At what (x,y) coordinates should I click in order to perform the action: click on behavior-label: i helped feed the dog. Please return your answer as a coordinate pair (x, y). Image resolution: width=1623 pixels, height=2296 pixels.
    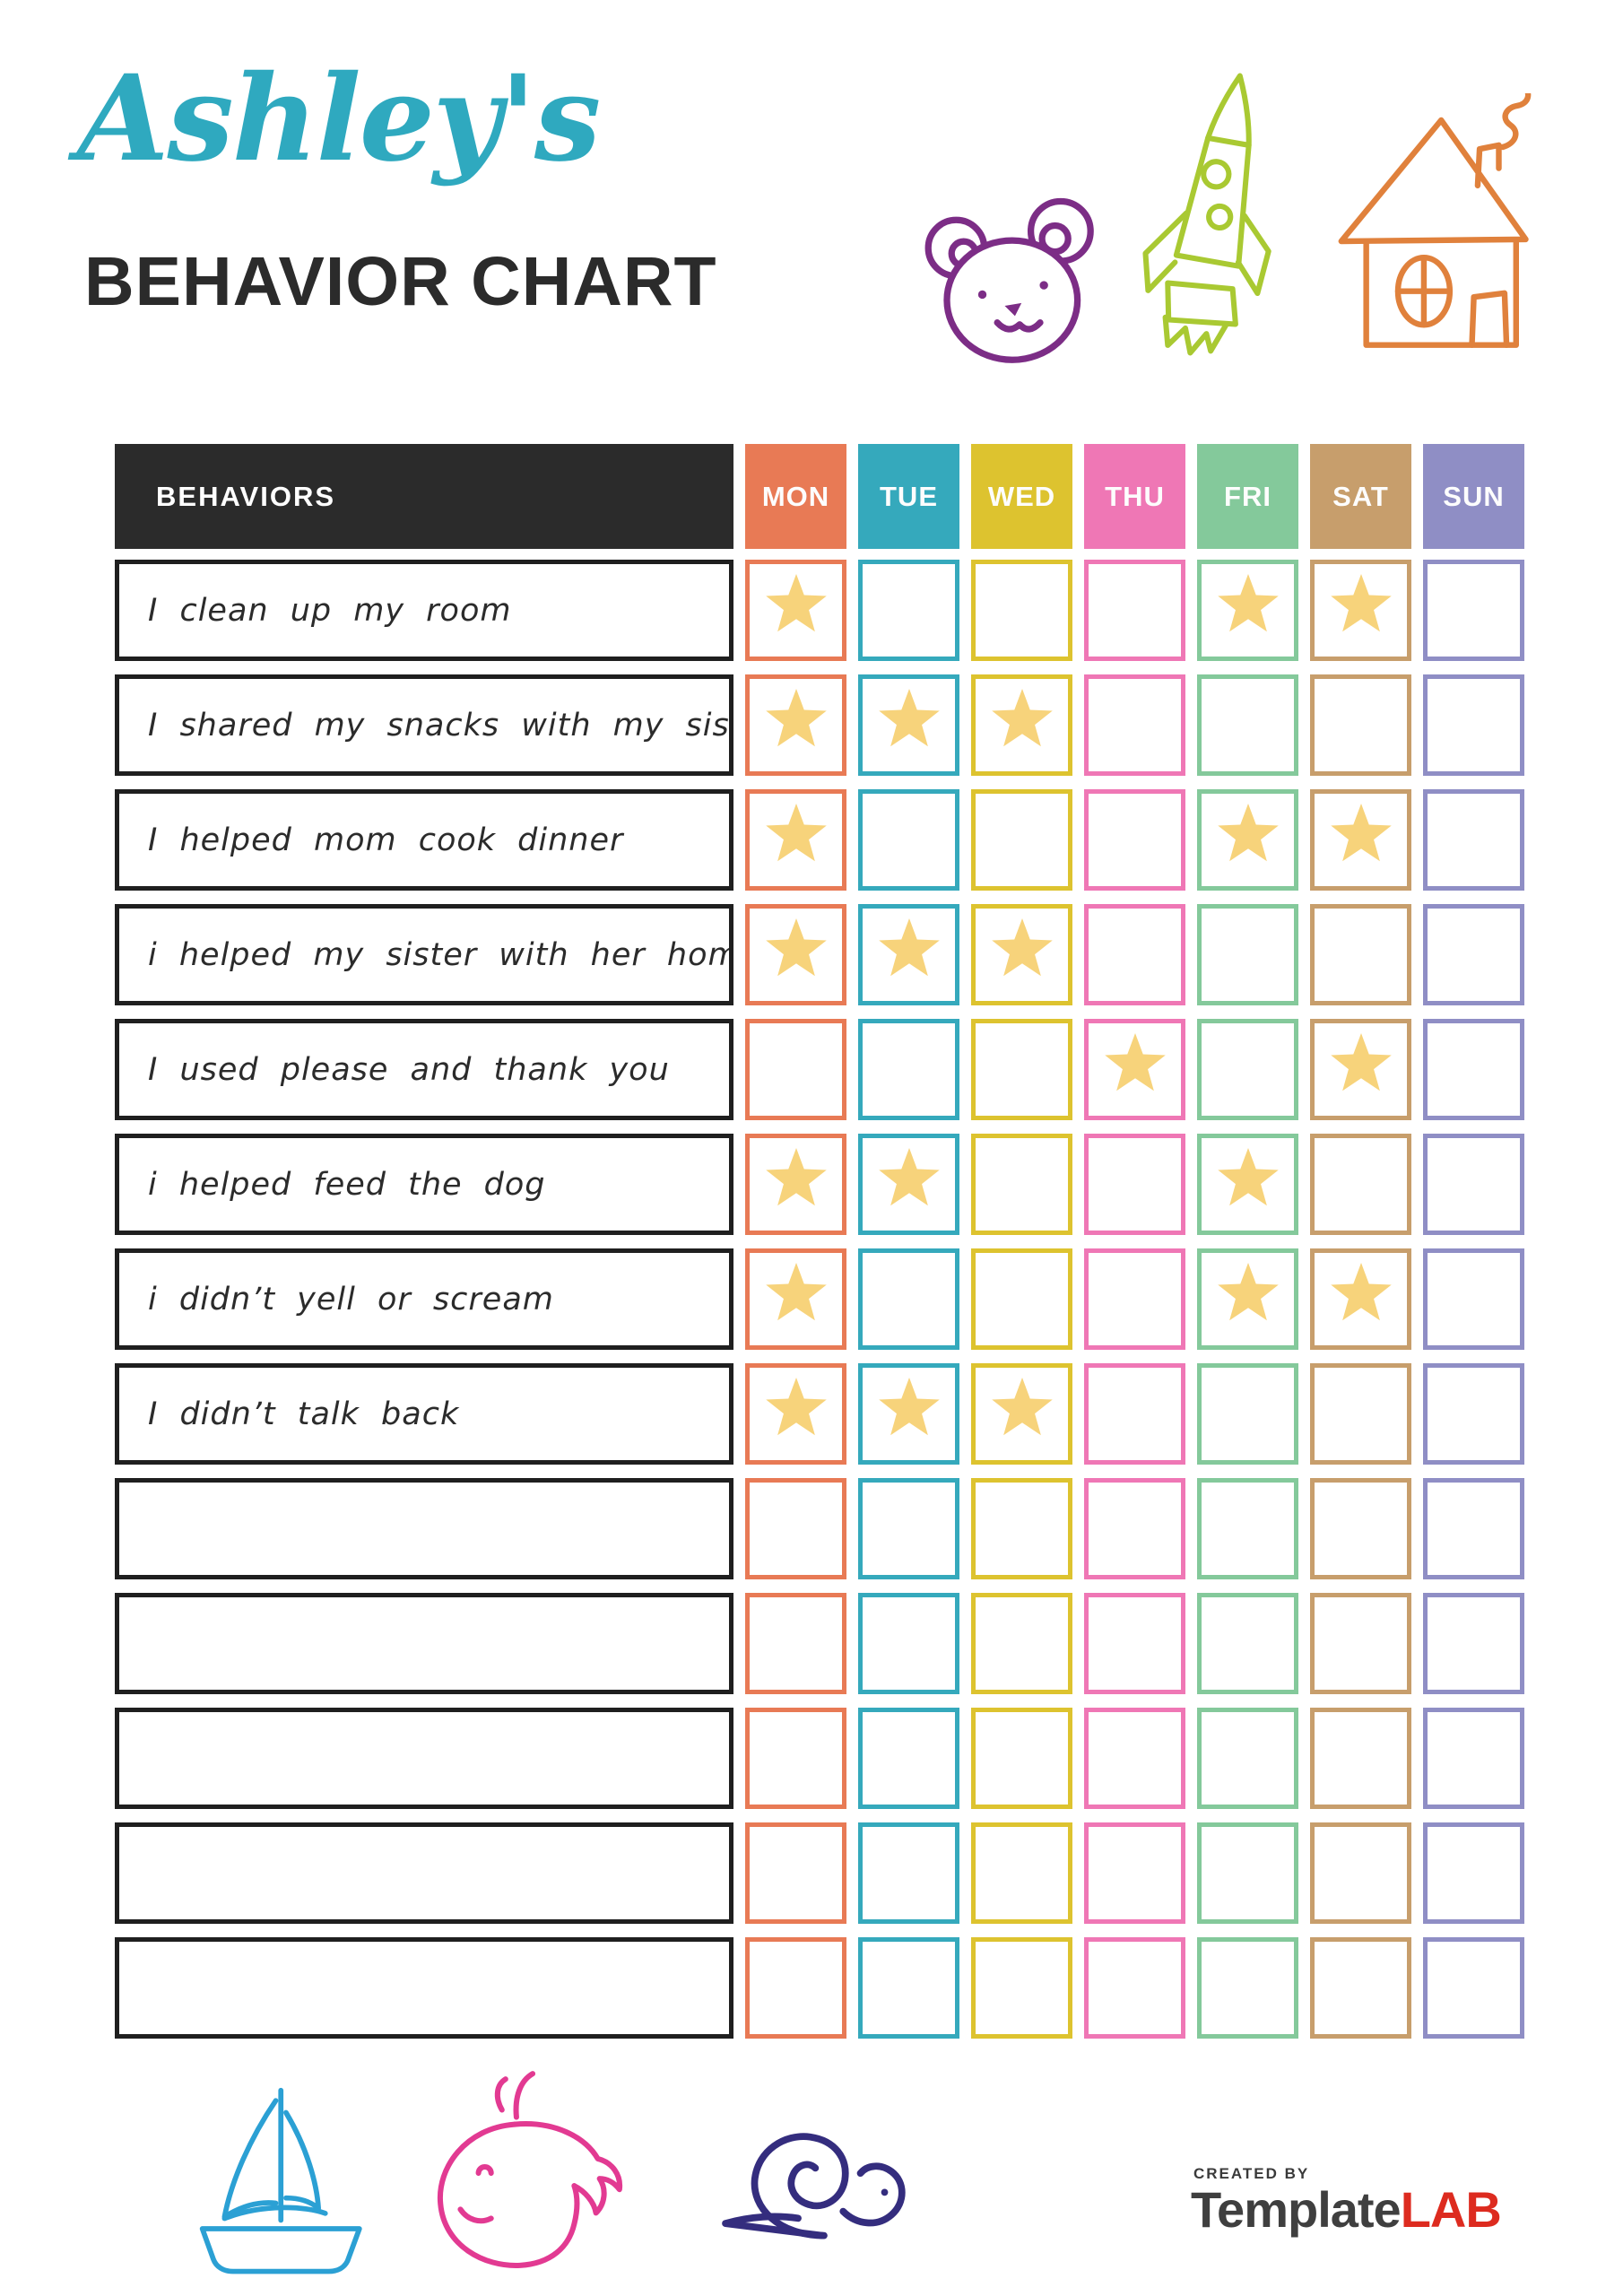
    Looking at the image, I should click on (424, 1184).